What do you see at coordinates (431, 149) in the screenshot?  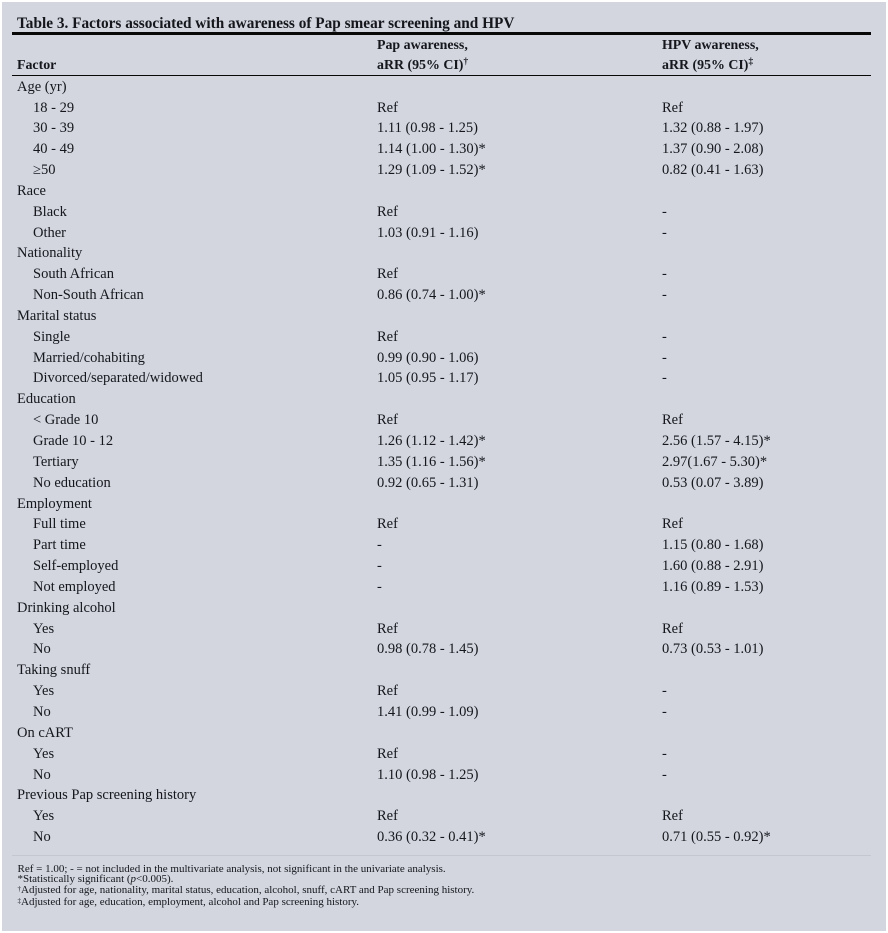 I see `pap-arr-cell: 1.14 (1.00 - 1.30)*` at bounding box center [431, 149].